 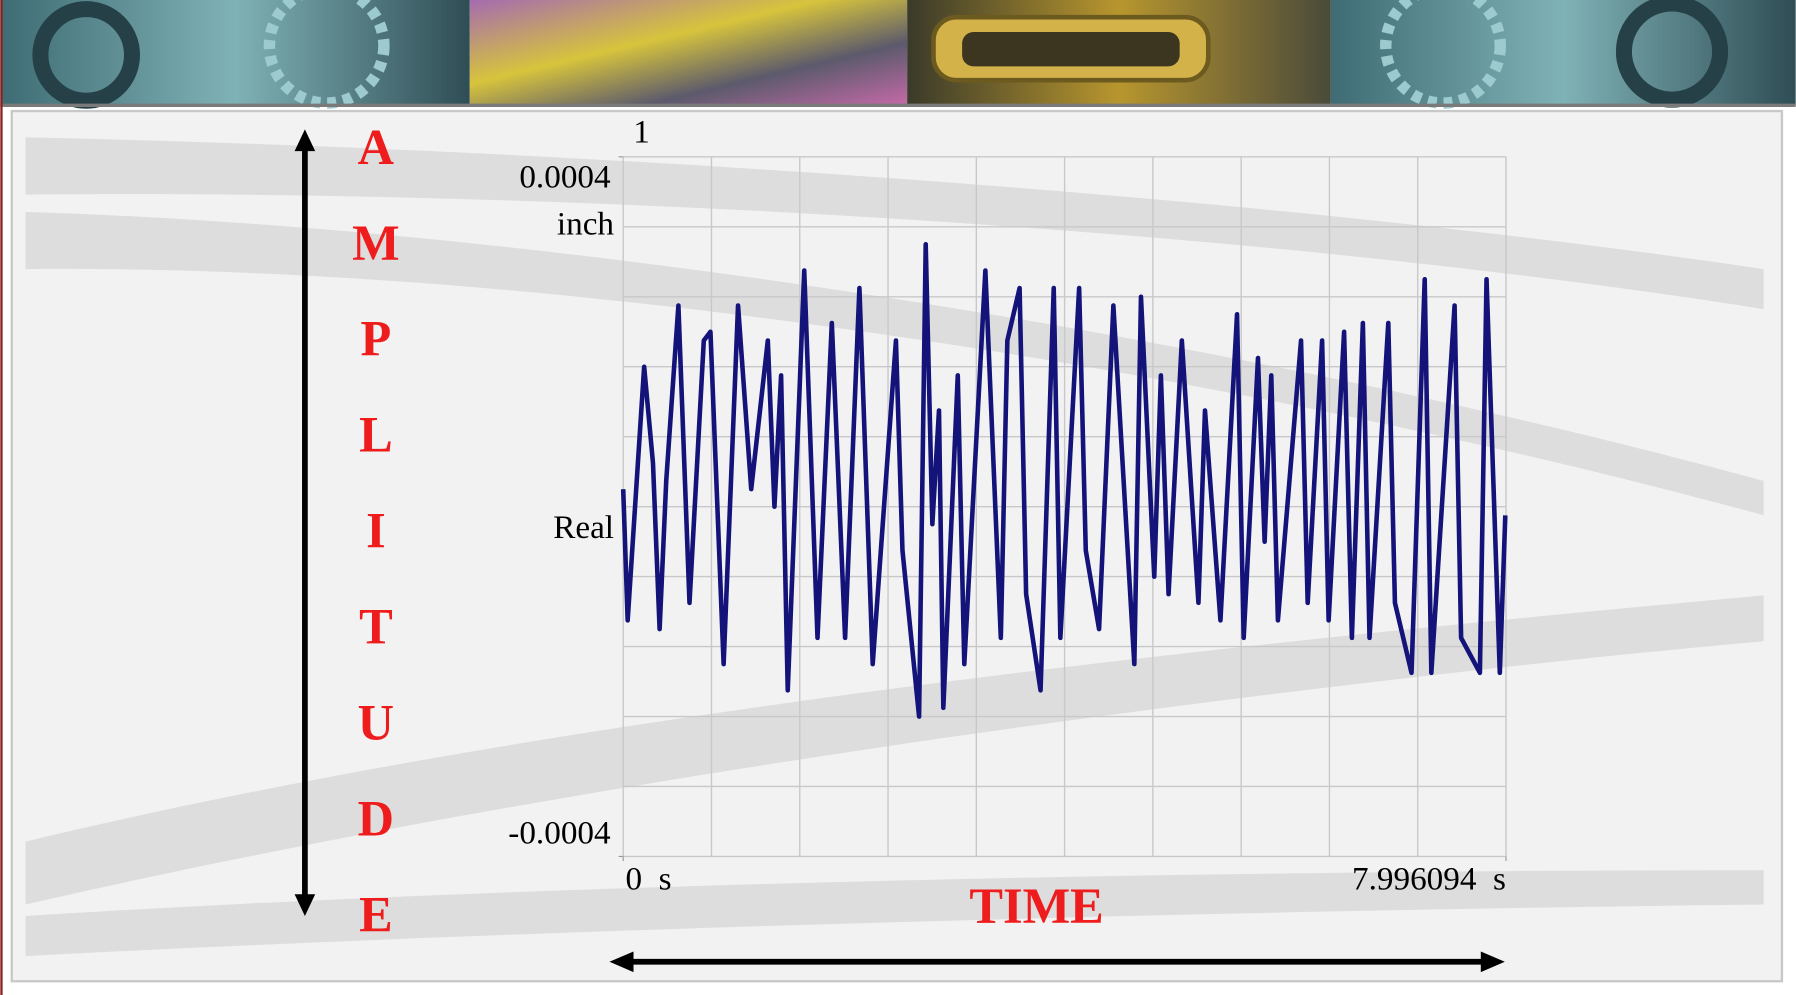 What do you see at coordinates (376, 147) in the screenshot?
I see `amplitude-letter: A` at bounding box center [376, 147].